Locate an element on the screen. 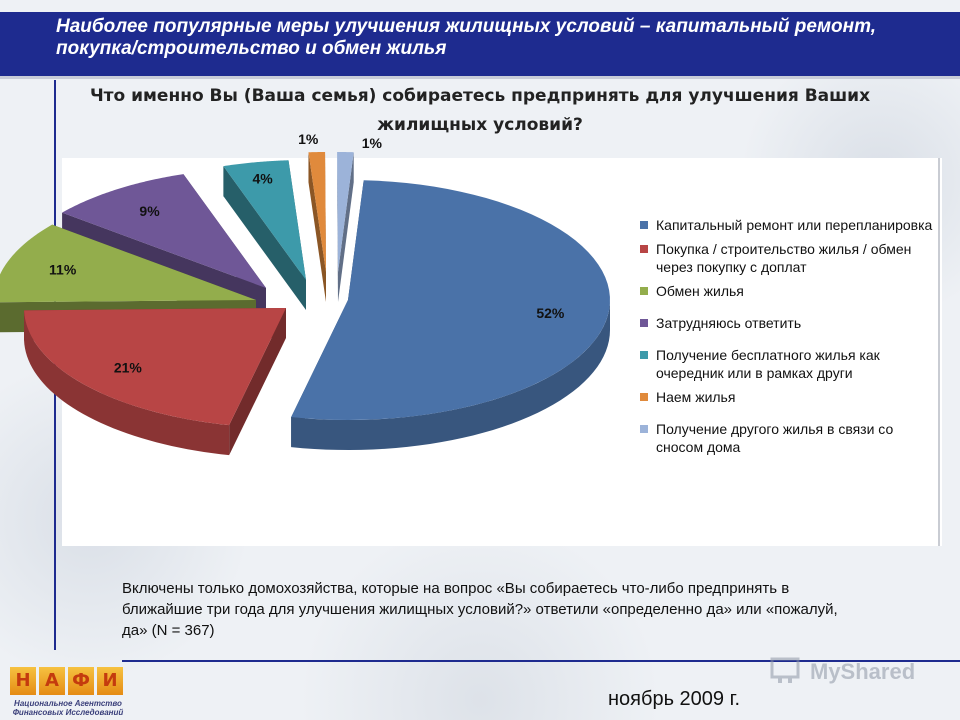 This screenshot has width=960, height=720. logo-letter: И is located at coordinates (110, 681).